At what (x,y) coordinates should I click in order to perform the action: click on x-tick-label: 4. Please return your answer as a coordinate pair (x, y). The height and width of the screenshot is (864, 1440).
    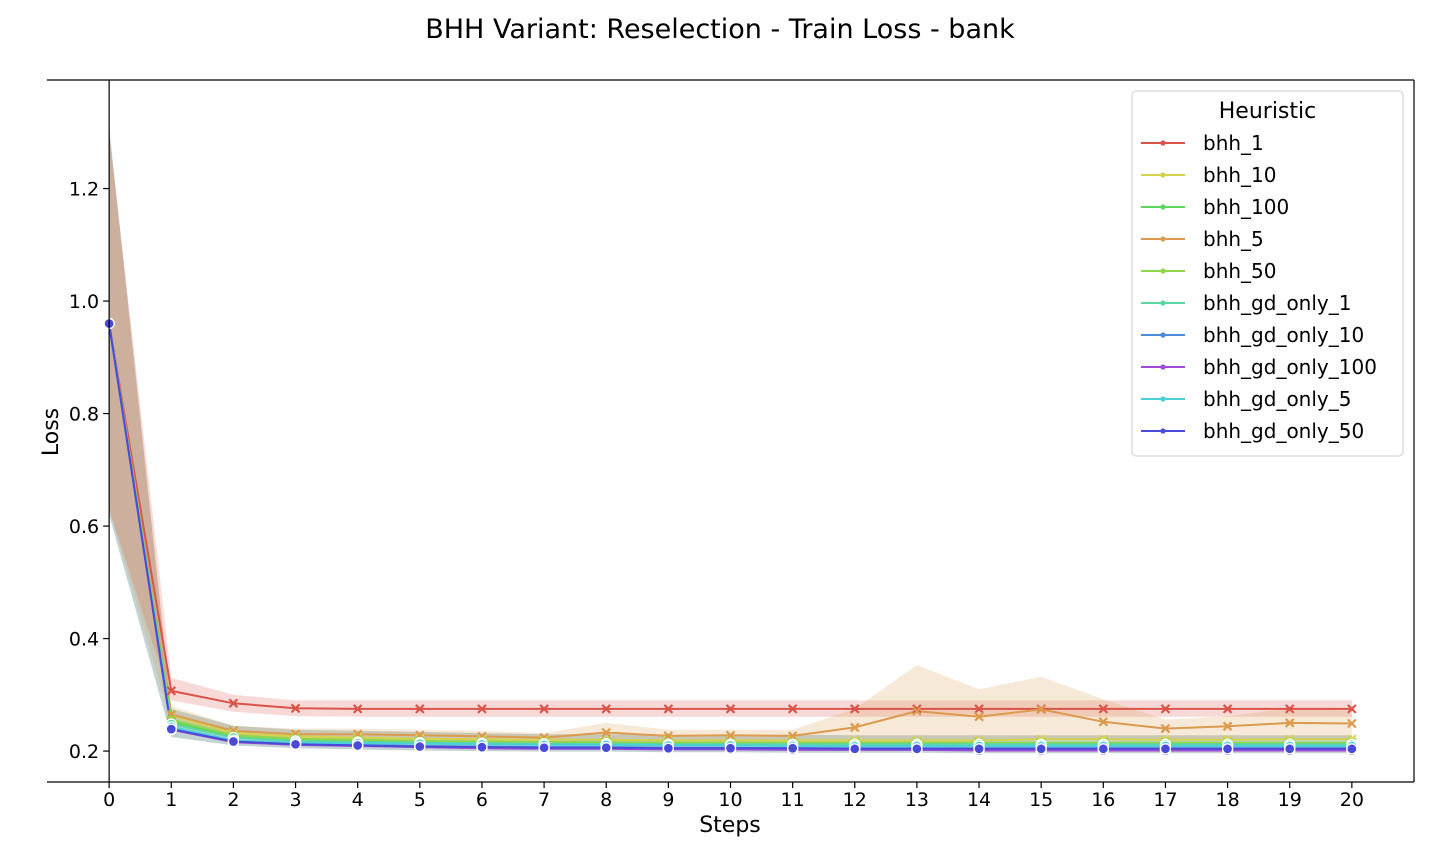
    Looking at the image, I should click on (358, 800).